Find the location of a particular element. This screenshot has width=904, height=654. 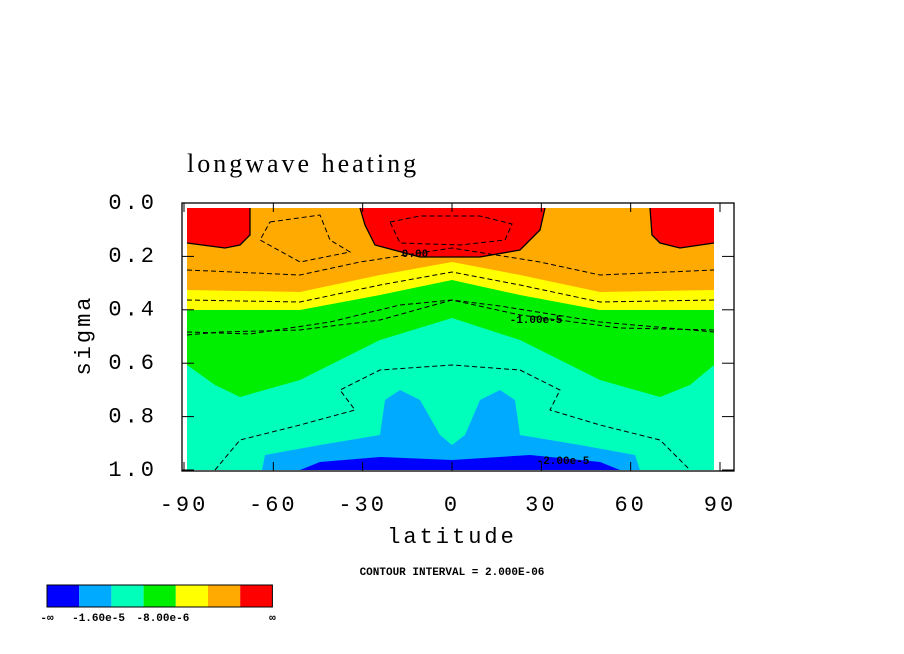

x-tick-label: 60 is located at coordinates (630, 505).